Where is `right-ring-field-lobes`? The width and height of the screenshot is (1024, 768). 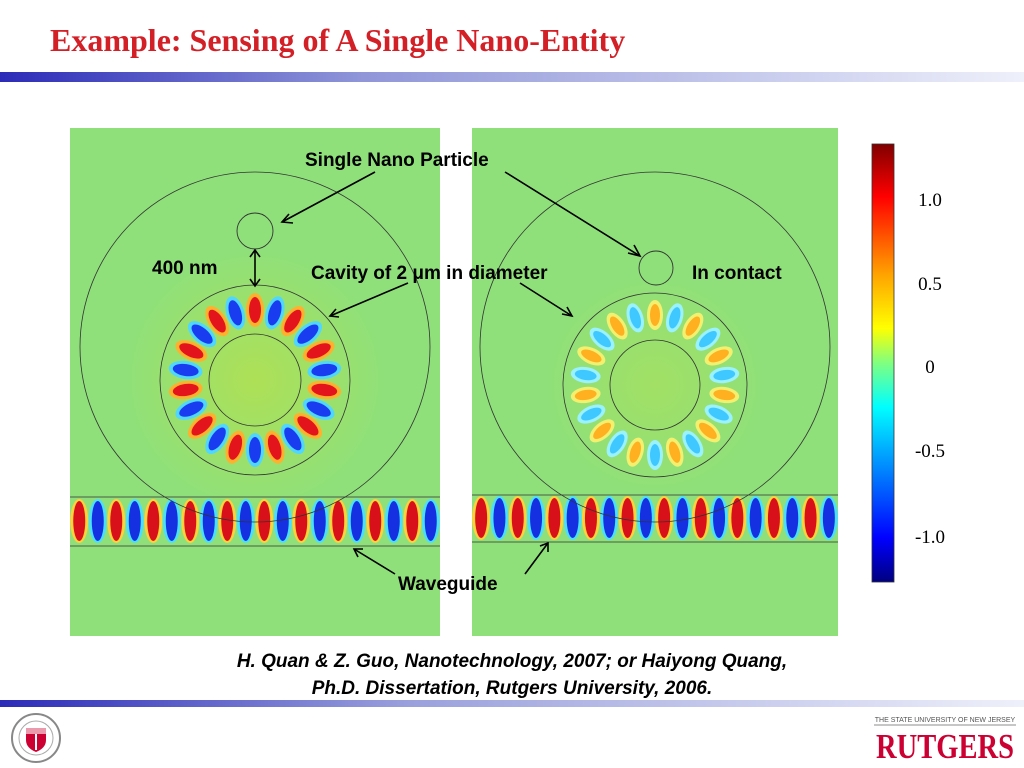 right-ring-field-lobes is located at coordinates (655, 385).